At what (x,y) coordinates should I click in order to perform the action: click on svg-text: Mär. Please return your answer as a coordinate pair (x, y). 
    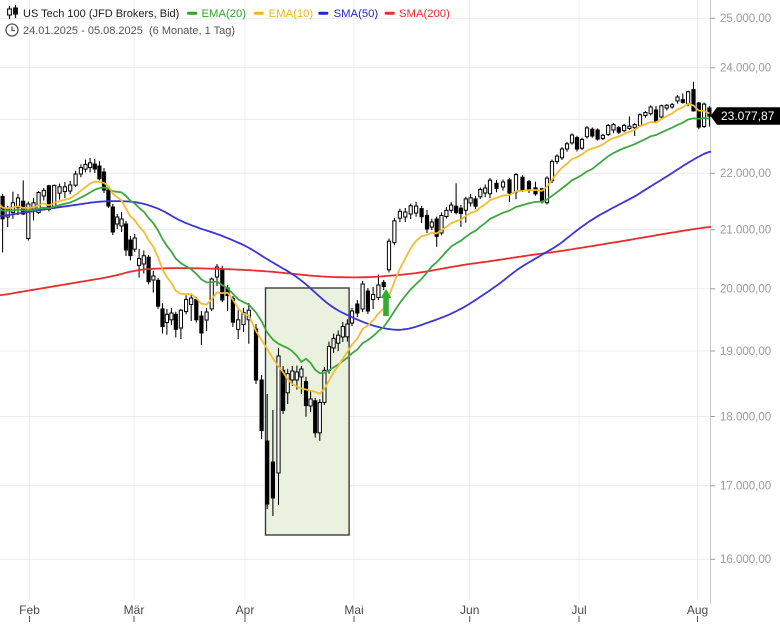
    Looking at the image, I should click on (134, 610).